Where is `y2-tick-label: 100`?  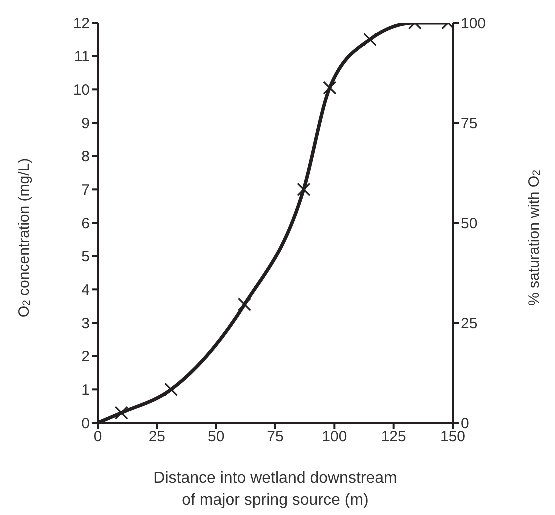 y2-tick-label: 100 is located at coordinates (473, 23).